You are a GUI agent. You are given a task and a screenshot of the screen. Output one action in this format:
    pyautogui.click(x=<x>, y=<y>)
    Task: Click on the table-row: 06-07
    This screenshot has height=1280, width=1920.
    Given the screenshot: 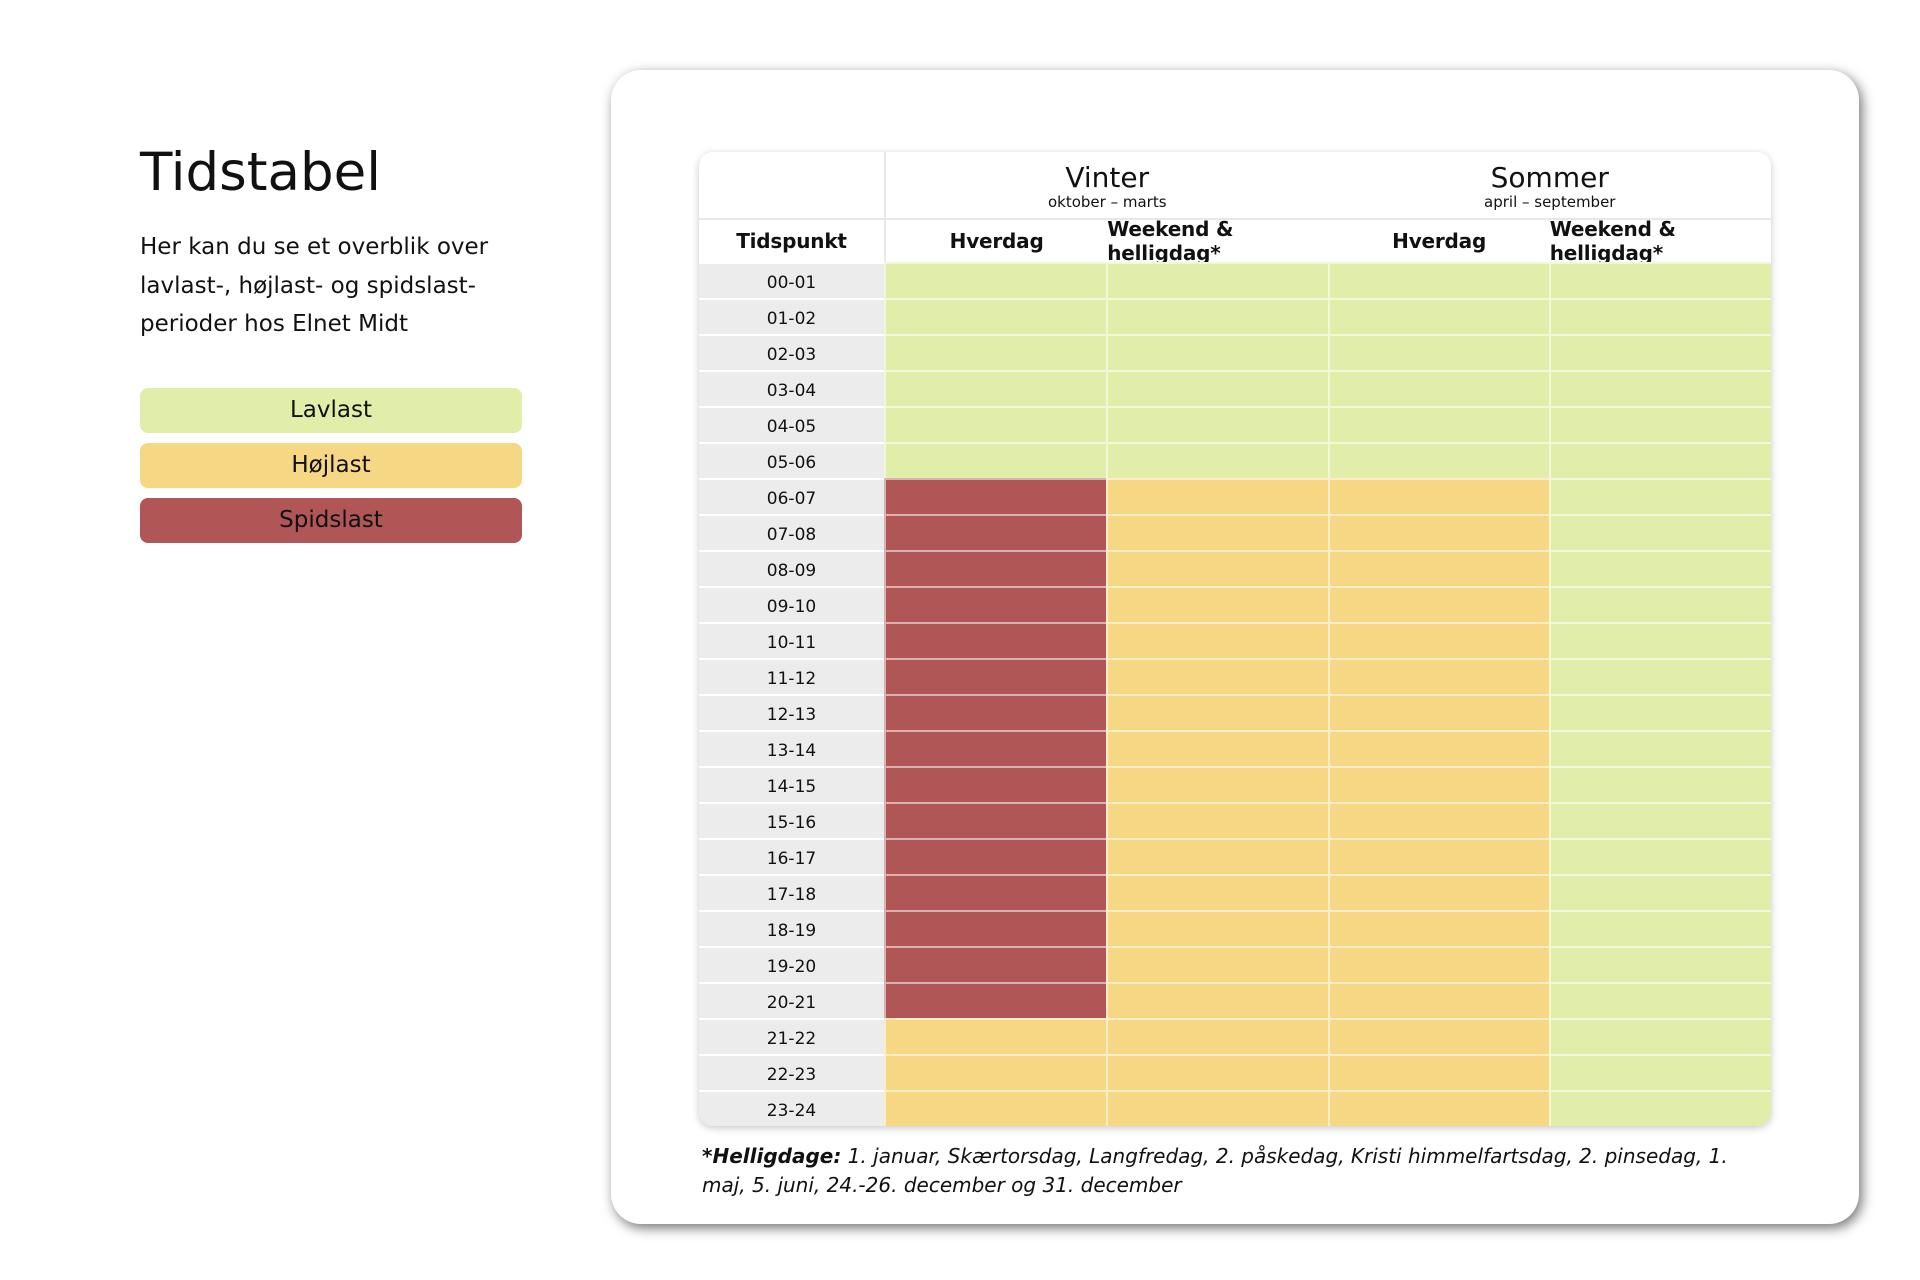 What is the action you would take?
    pyautogui.click(x=1235, y=496)
    